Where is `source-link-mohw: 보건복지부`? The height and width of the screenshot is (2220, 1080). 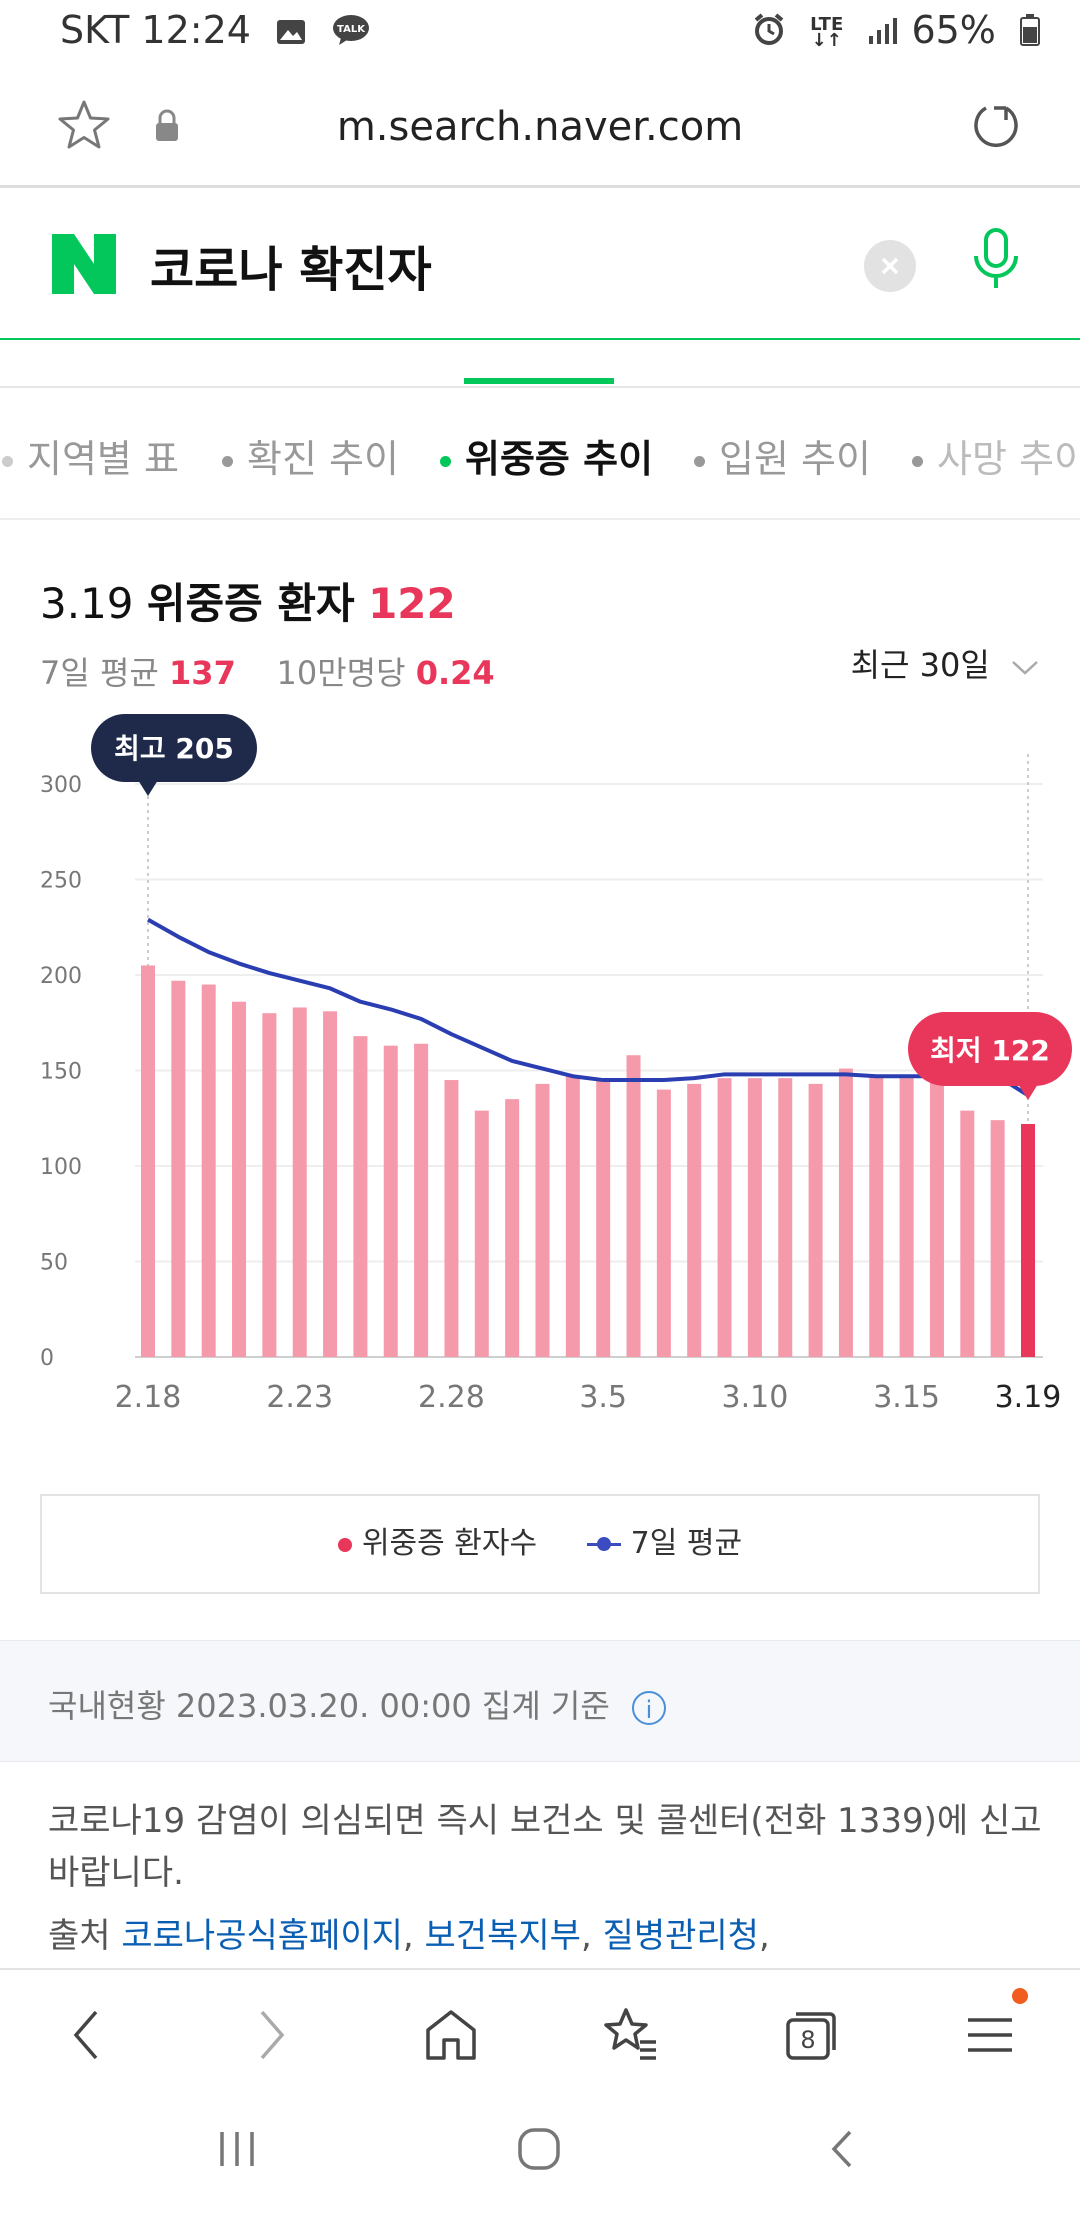 source-link-mohw: 보건복지부 is located at coordinates (502, 1936).